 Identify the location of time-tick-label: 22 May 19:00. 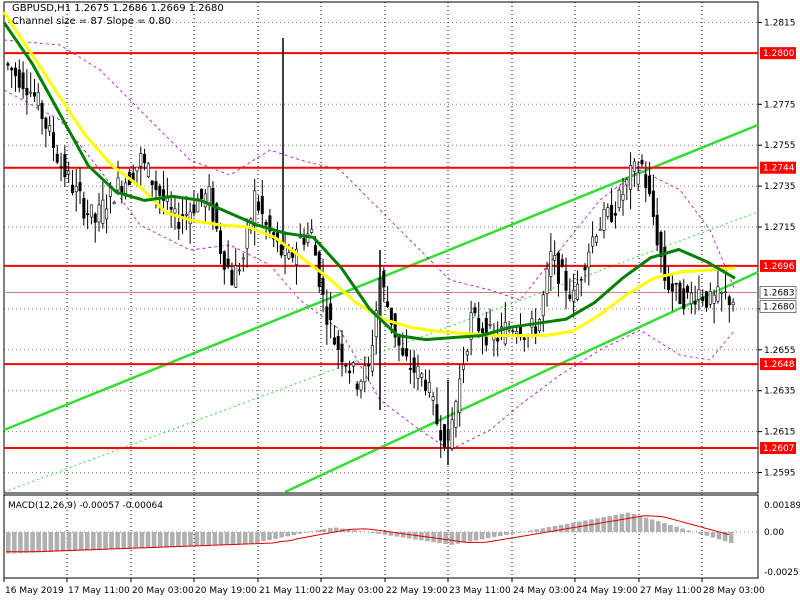
(417, 591).